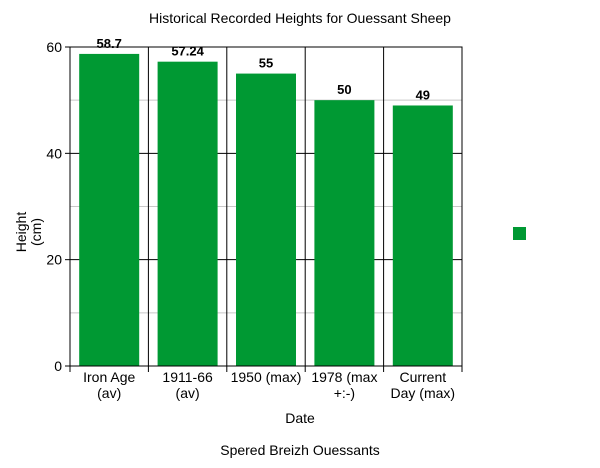  I want to click on y-axis: 0 20 40 60, so click(58, 206).